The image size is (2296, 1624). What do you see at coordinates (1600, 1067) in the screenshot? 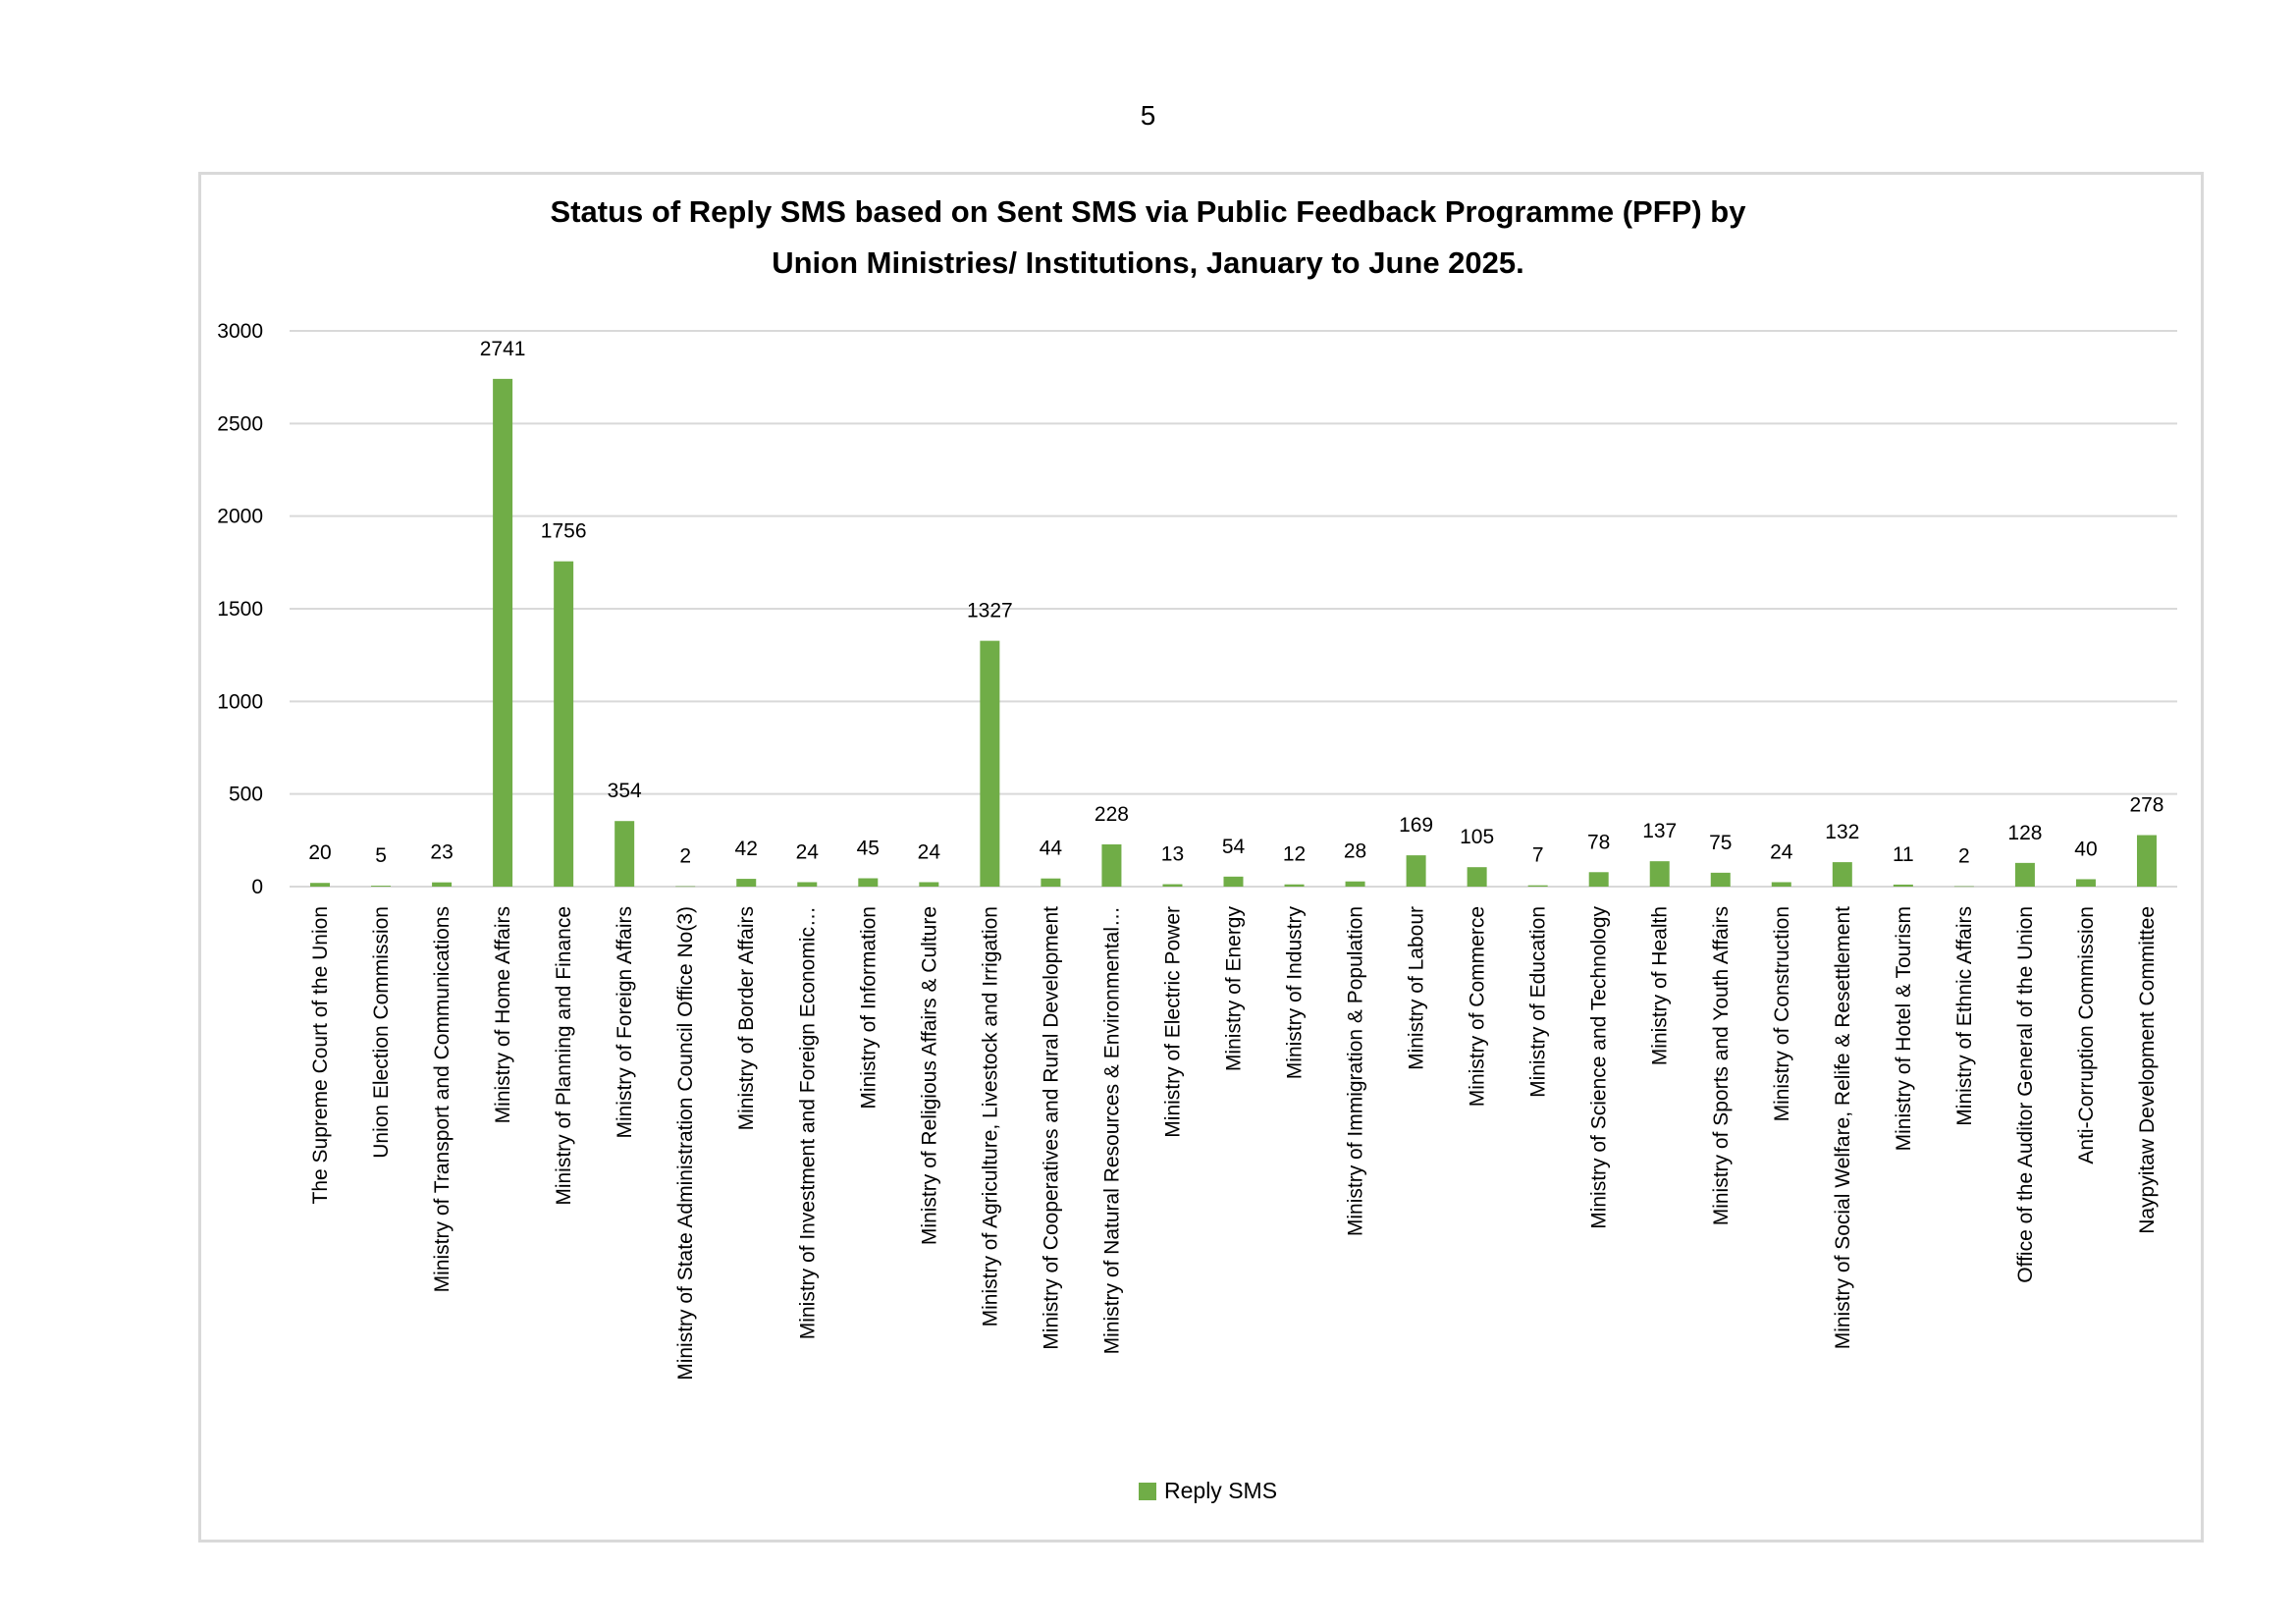
I see `x-tick-label-22: Ministry of Science and Technology` at bounding box center [1600, 1067].